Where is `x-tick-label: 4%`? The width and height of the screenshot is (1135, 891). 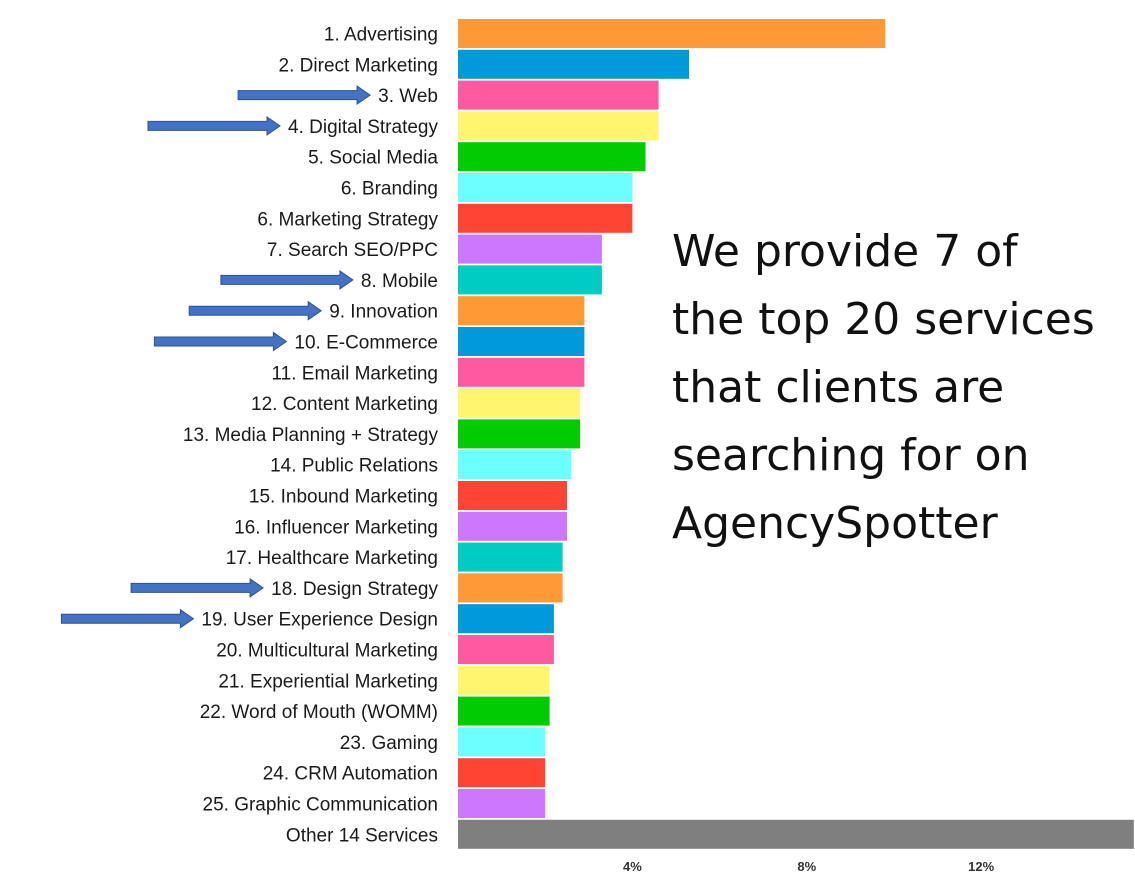 x-tick-label: 4% is located at coordinates (632, 866).